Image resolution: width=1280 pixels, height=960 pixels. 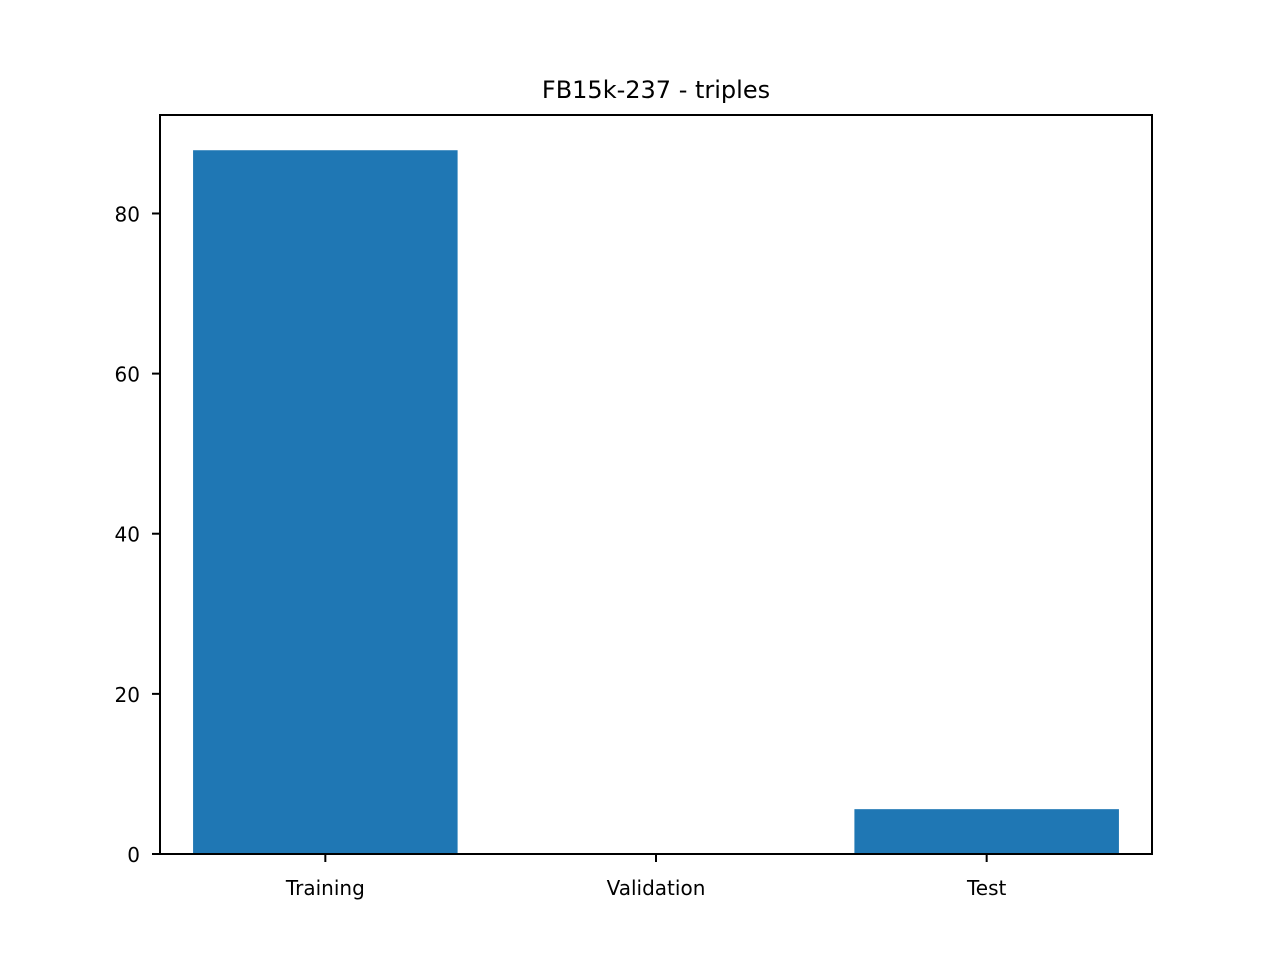 I want to click on bar-test, so click(x=986, y=831).